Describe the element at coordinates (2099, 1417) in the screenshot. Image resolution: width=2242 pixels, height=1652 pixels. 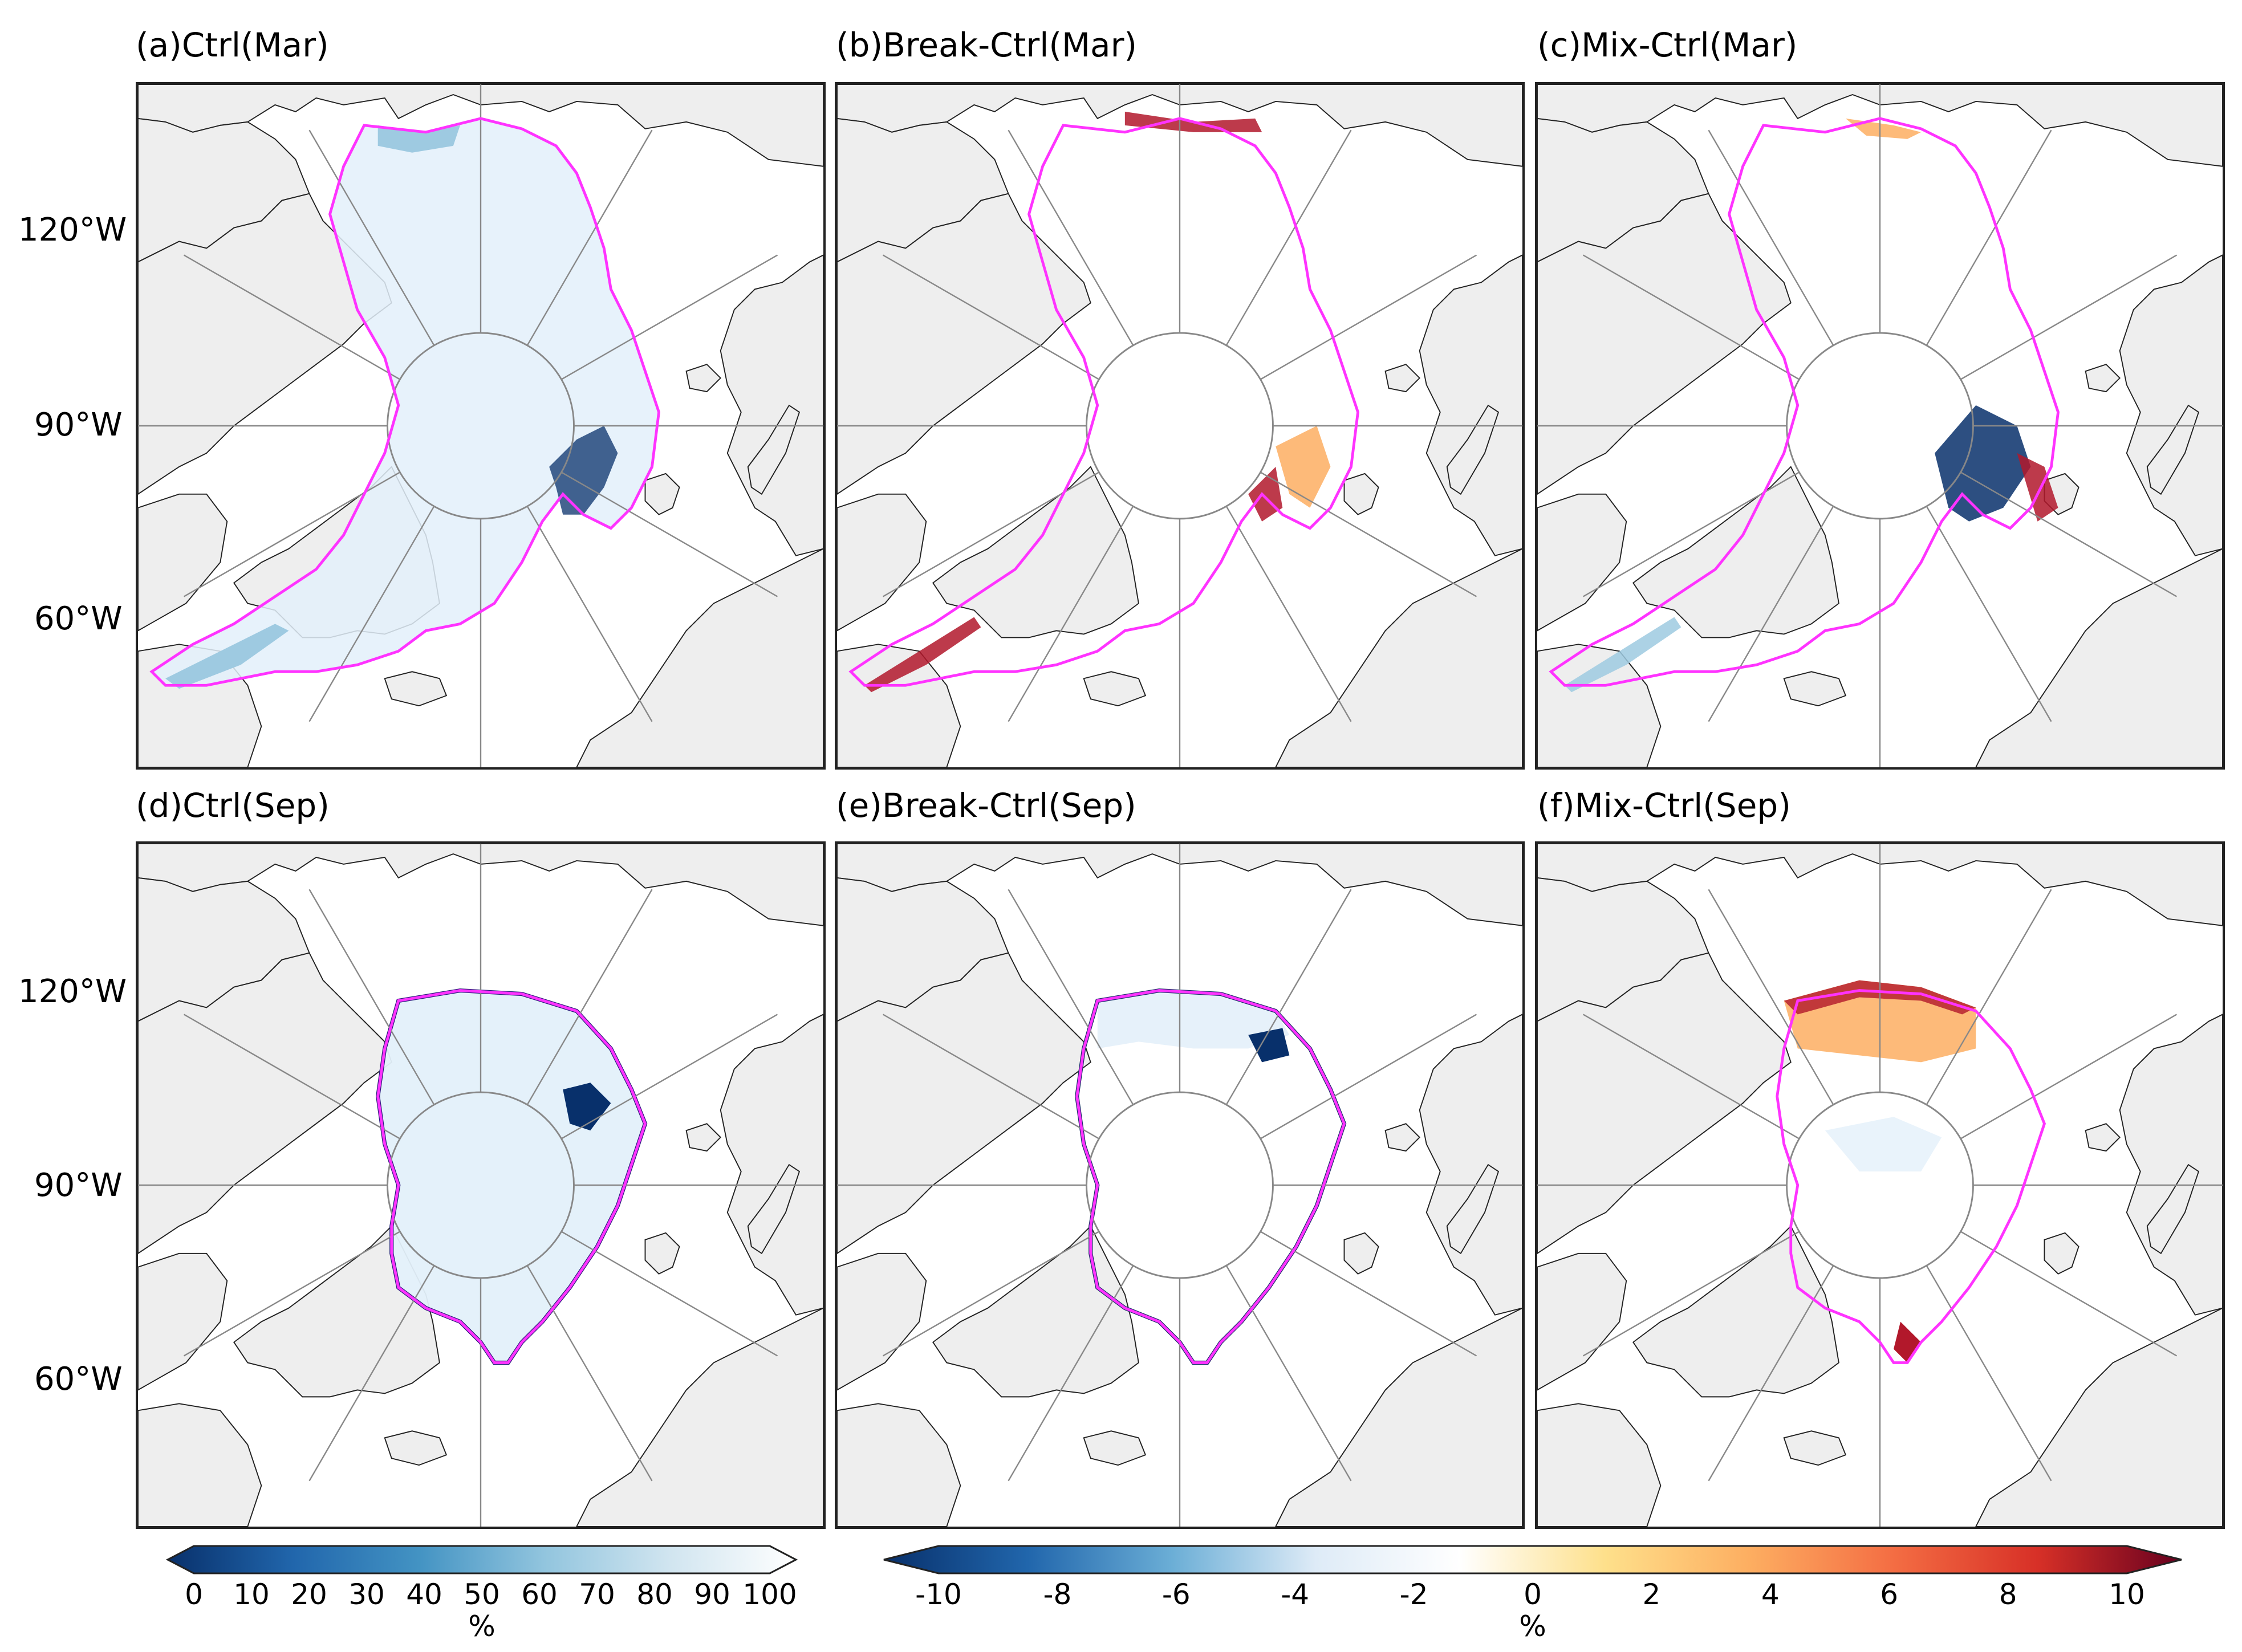
I see `scandinavia-land` at that location.